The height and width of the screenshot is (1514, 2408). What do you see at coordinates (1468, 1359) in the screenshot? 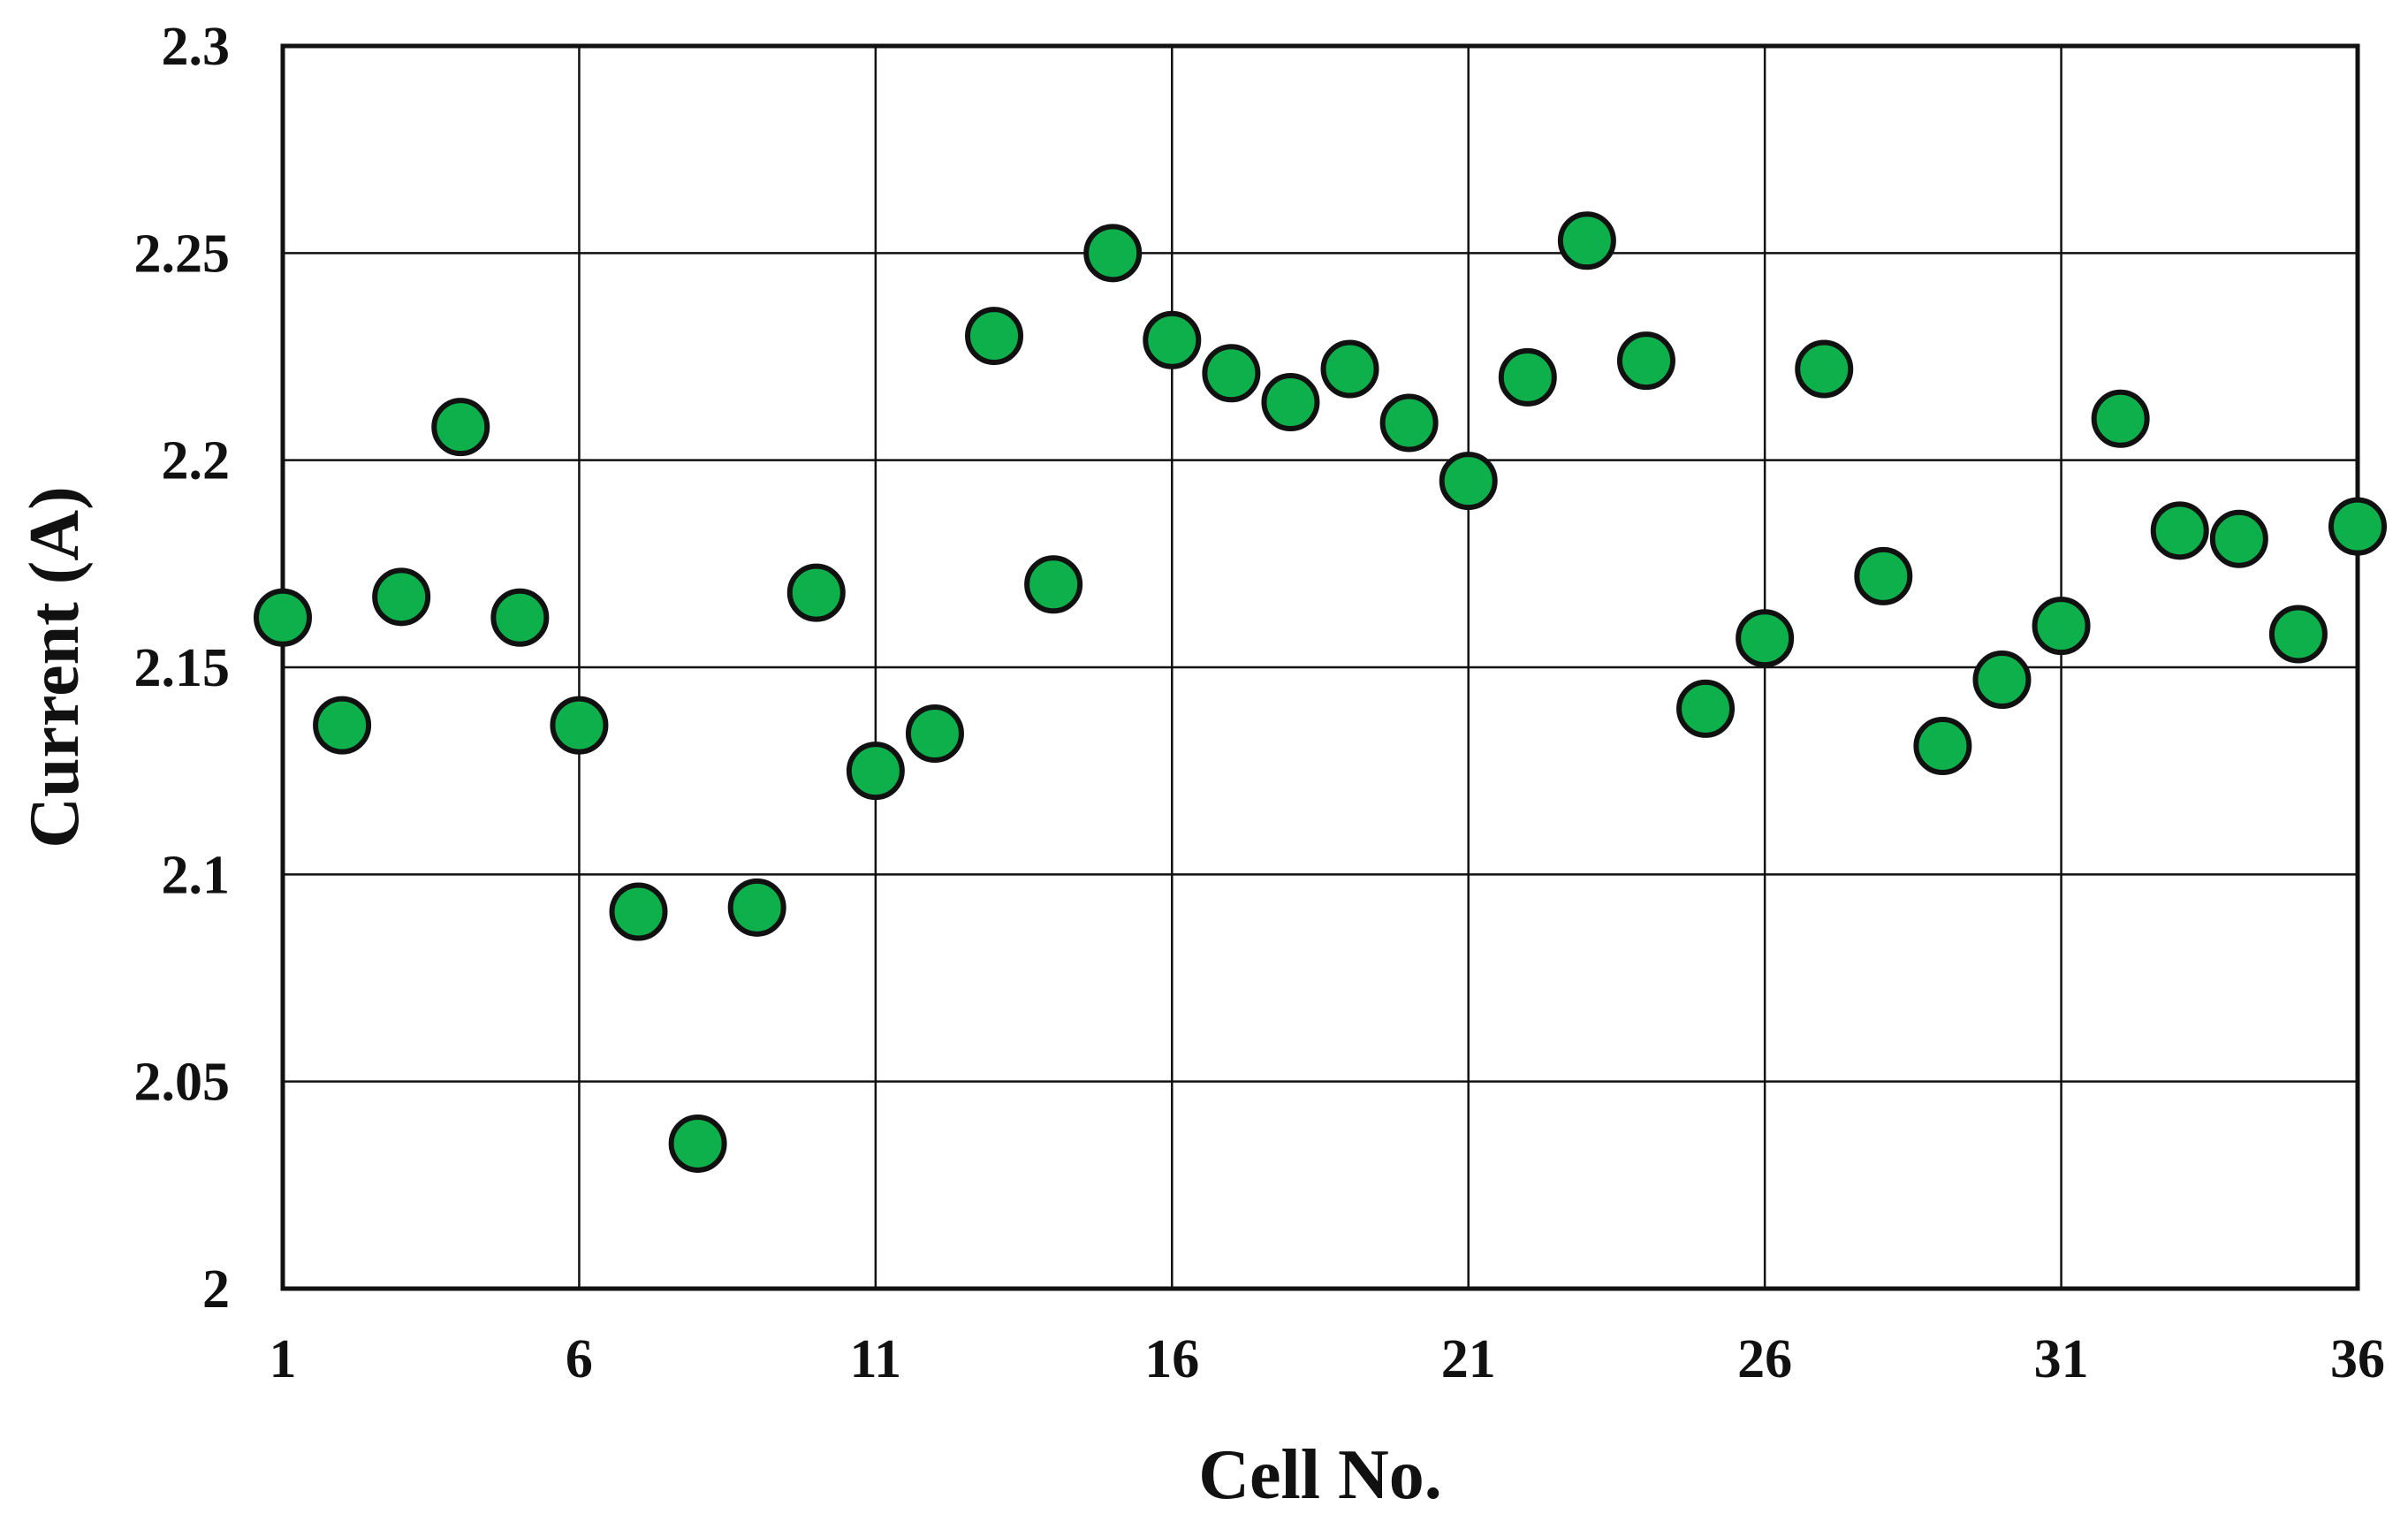
I see `x-tick-label: 21` at bounding box center [1468, 1359].